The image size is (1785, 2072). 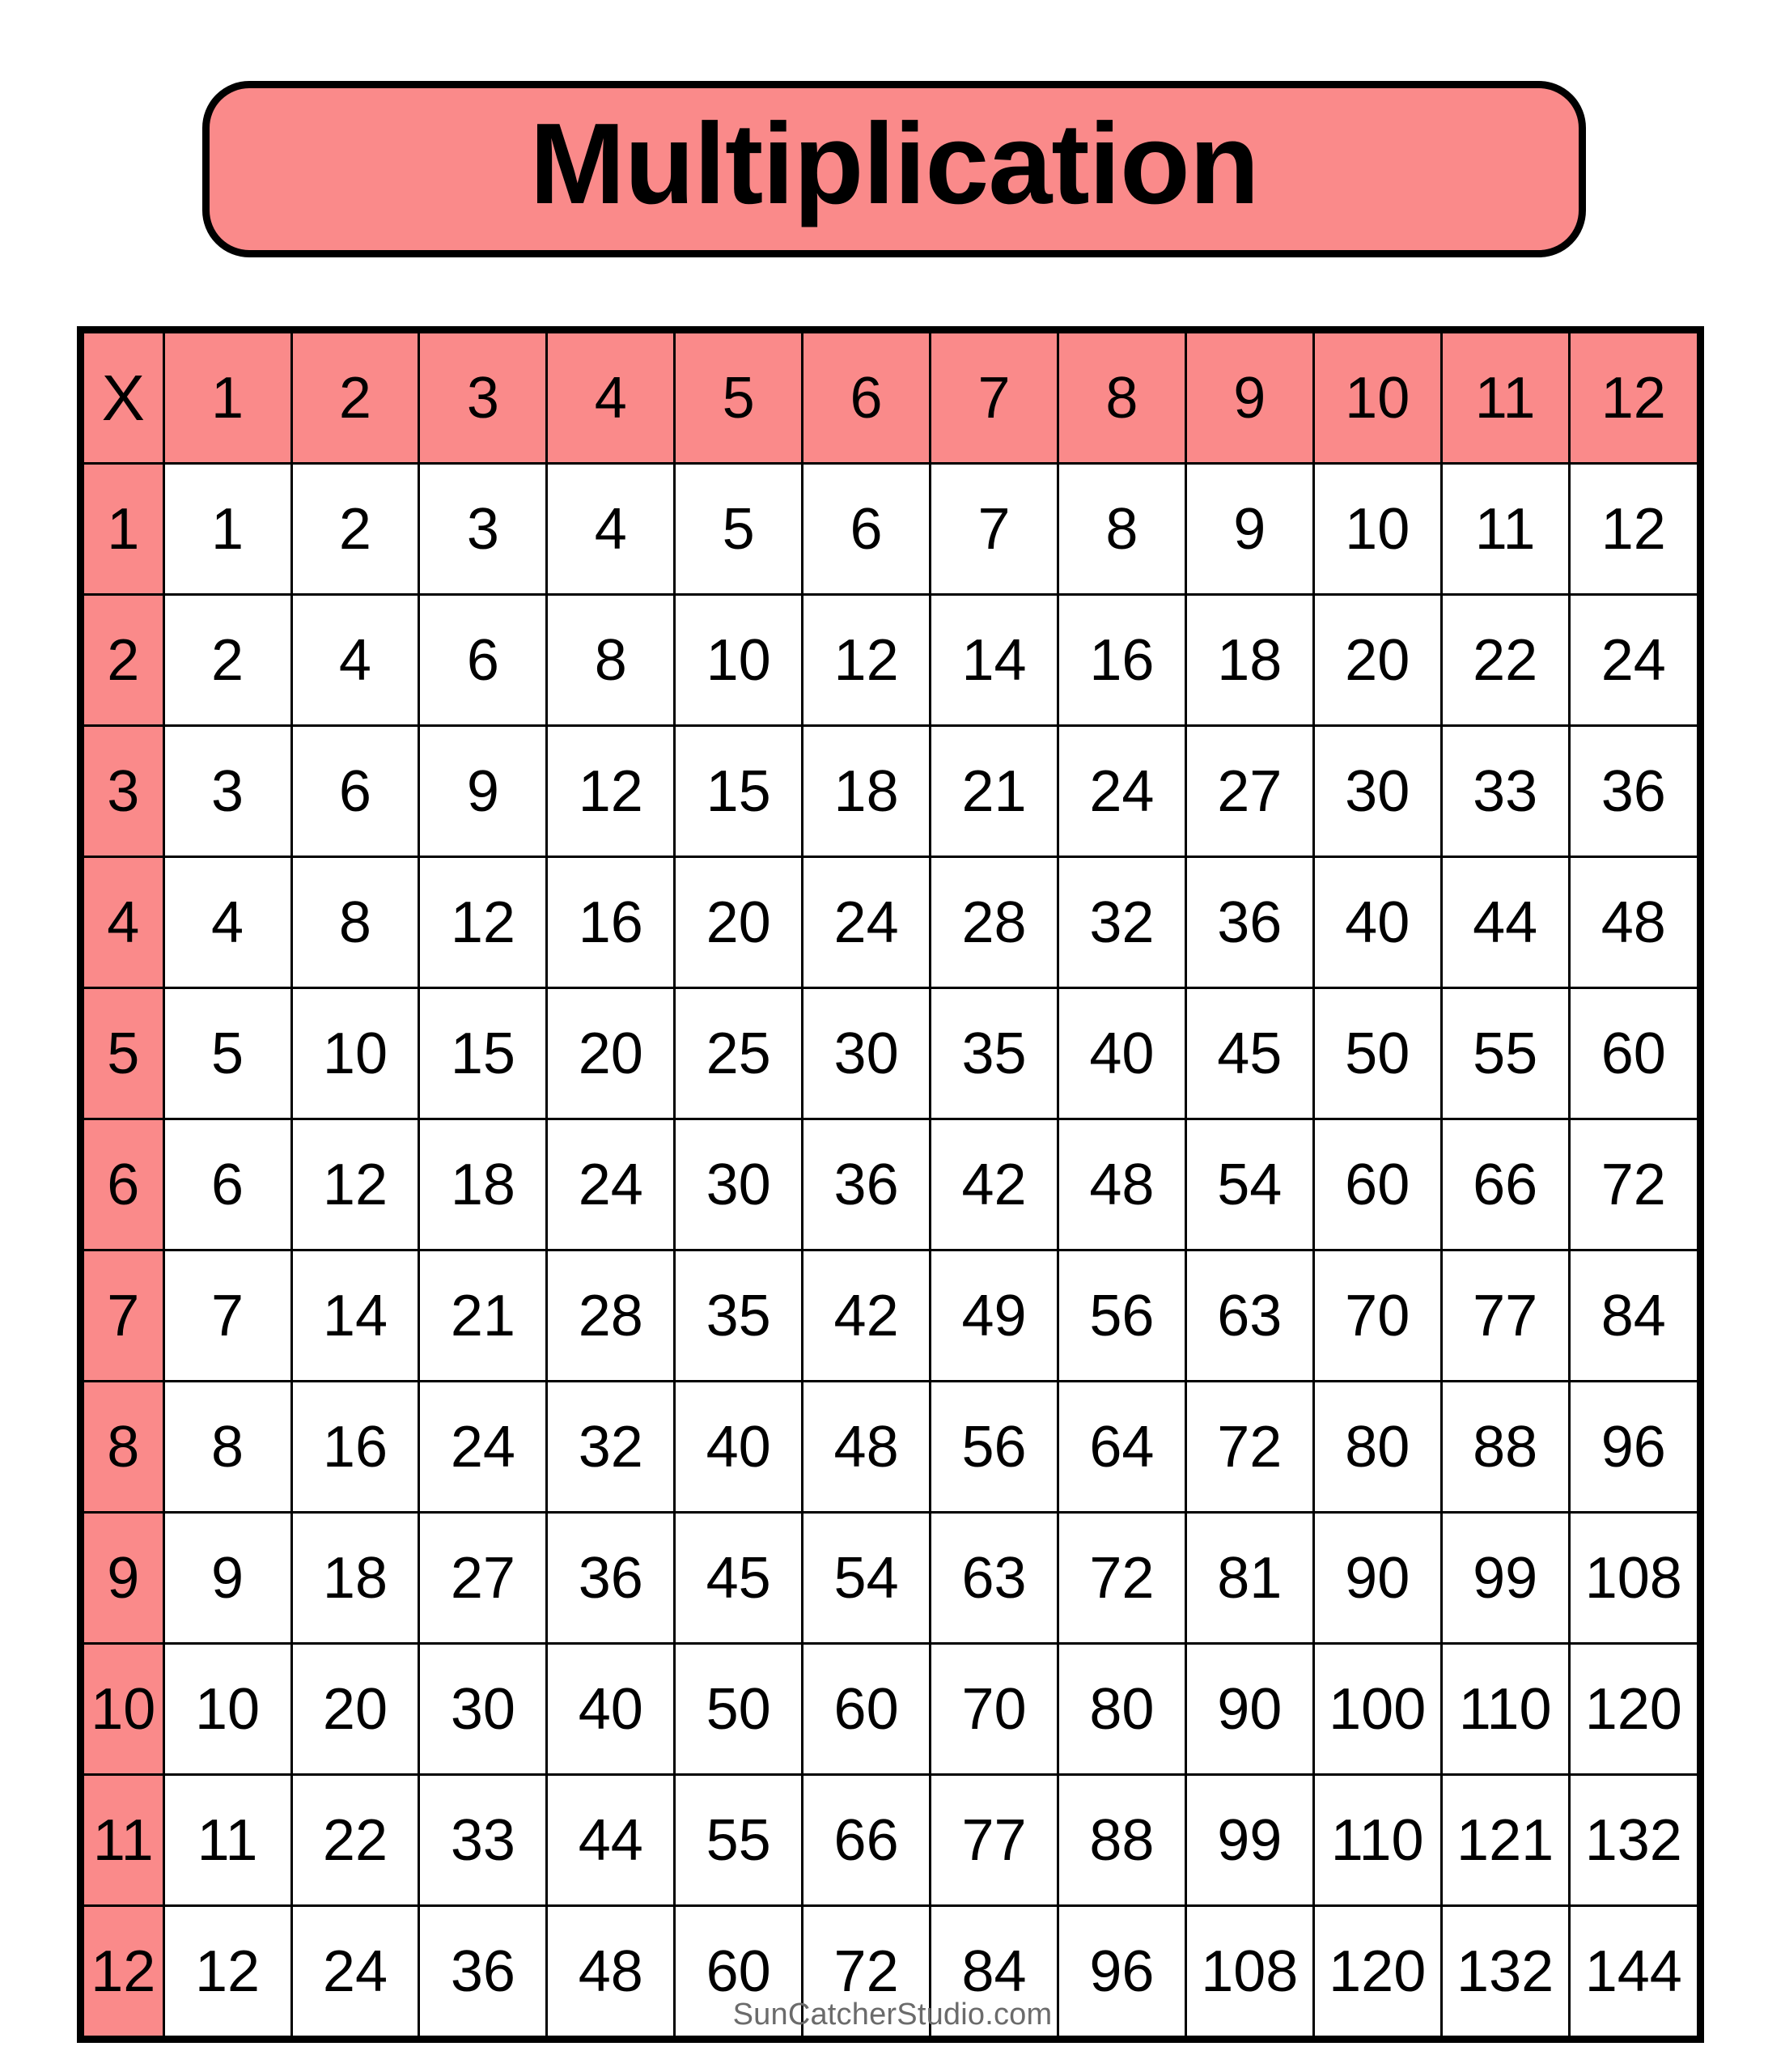 What do you see at coordinates (1121, 1970) in the screenshot?
I see `product-cell-12x8: 96` at bounding box center [1121, 1970].